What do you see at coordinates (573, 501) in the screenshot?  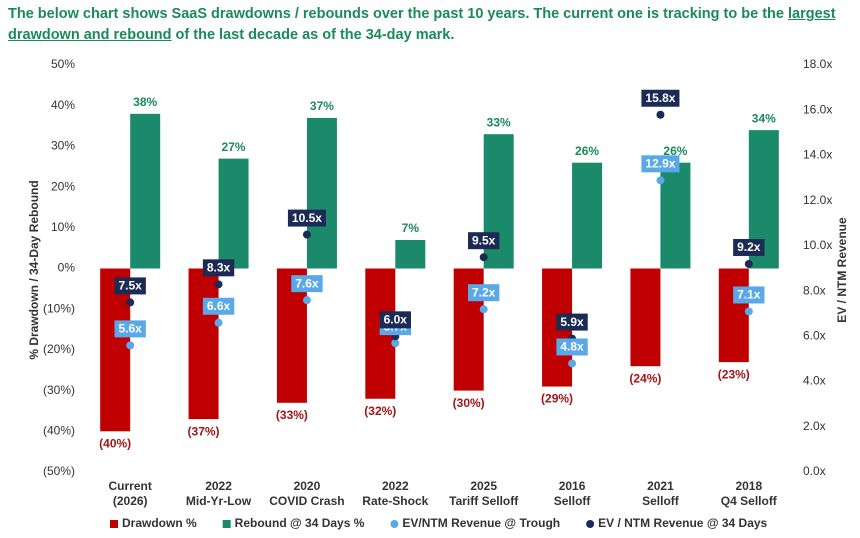 I see `x-tick-label: Selloff` at bounding box center [573, 501].